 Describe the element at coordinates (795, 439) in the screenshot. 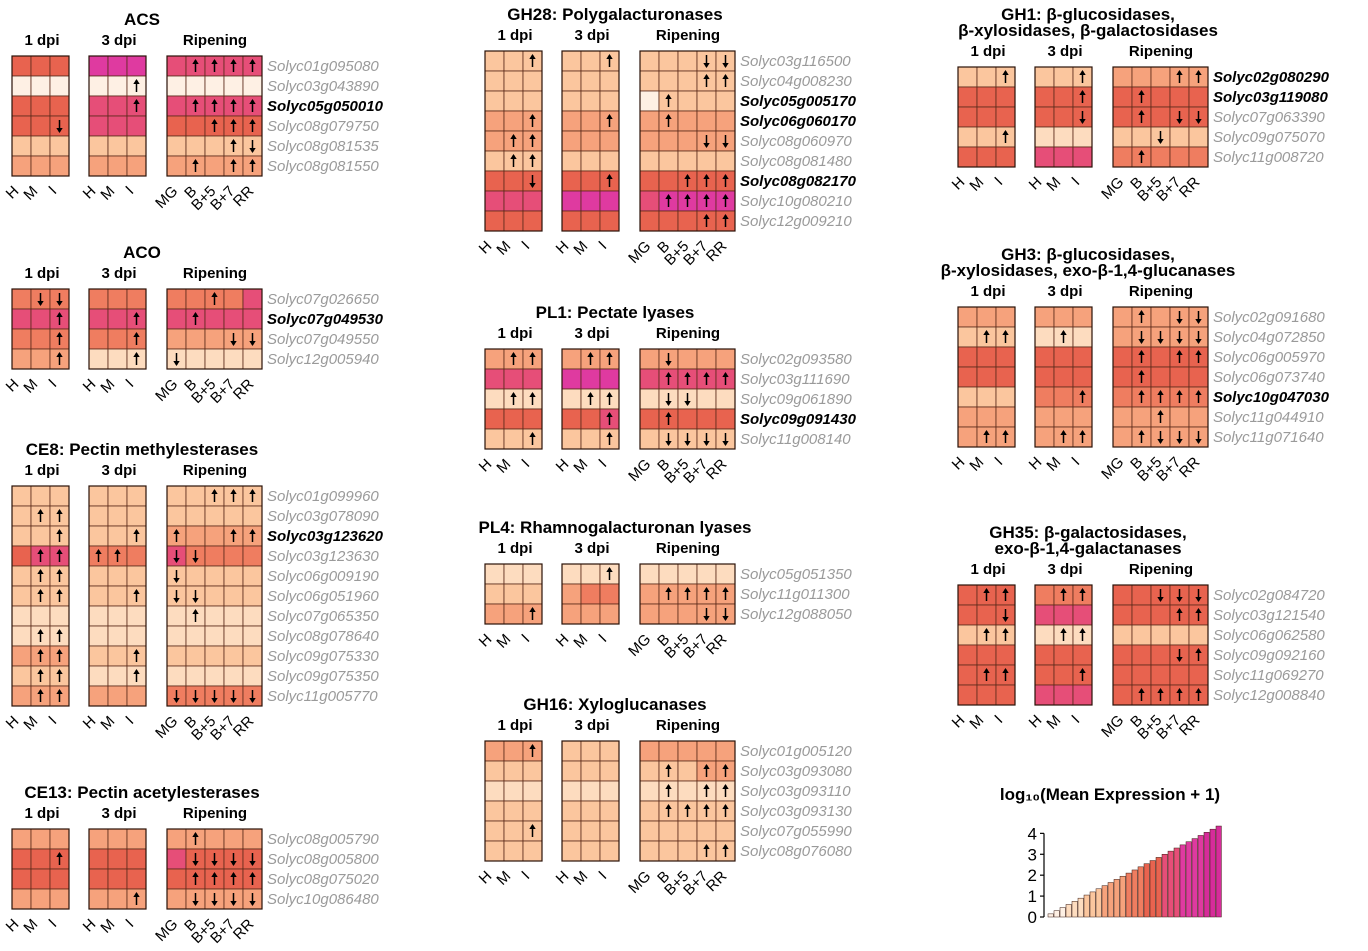

I see `gene-label: Solyc11g008140` at that location.